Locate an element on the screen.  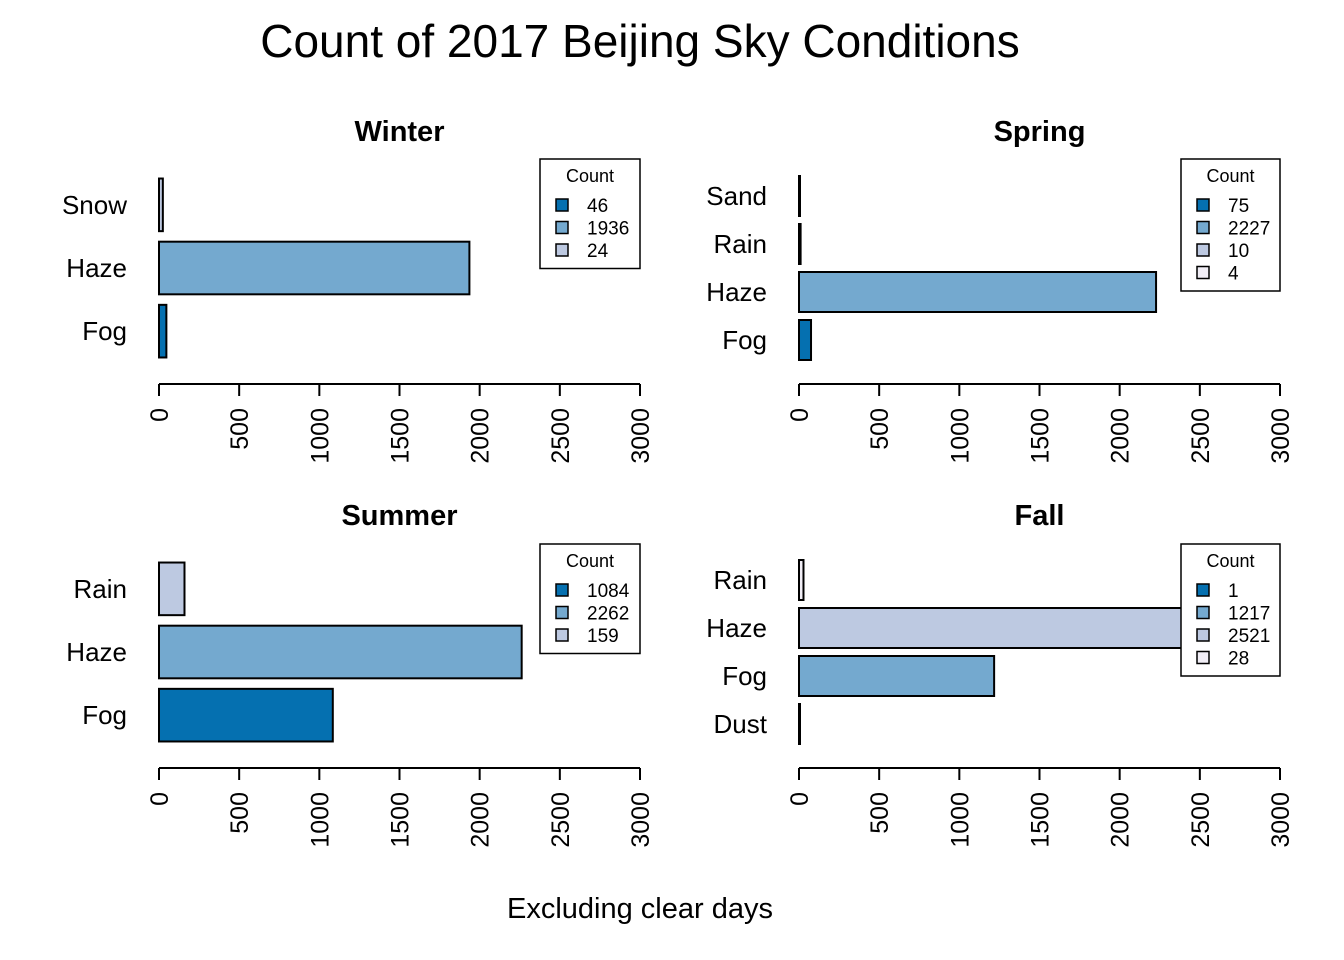
legend-entry: 28 is located at coordinates (1238, 659).